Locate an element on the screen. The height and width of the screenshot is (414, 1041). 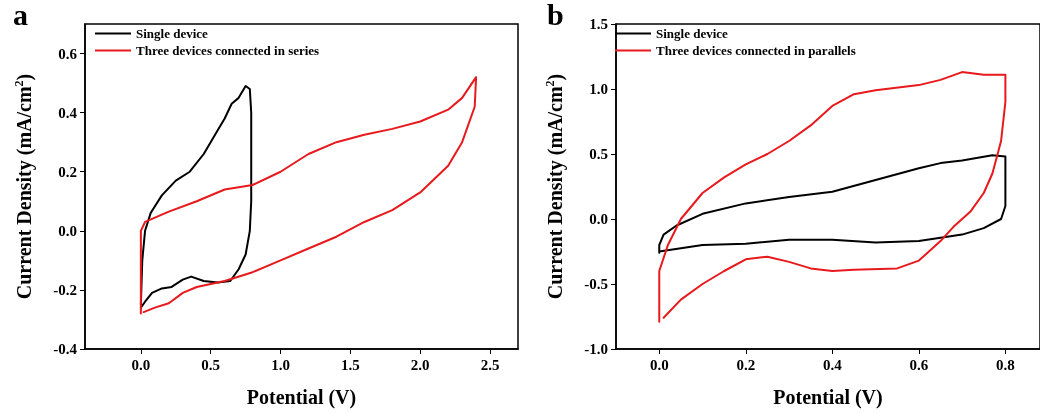
y-tick-label: 0.2 is located at coordinates (67, 171).